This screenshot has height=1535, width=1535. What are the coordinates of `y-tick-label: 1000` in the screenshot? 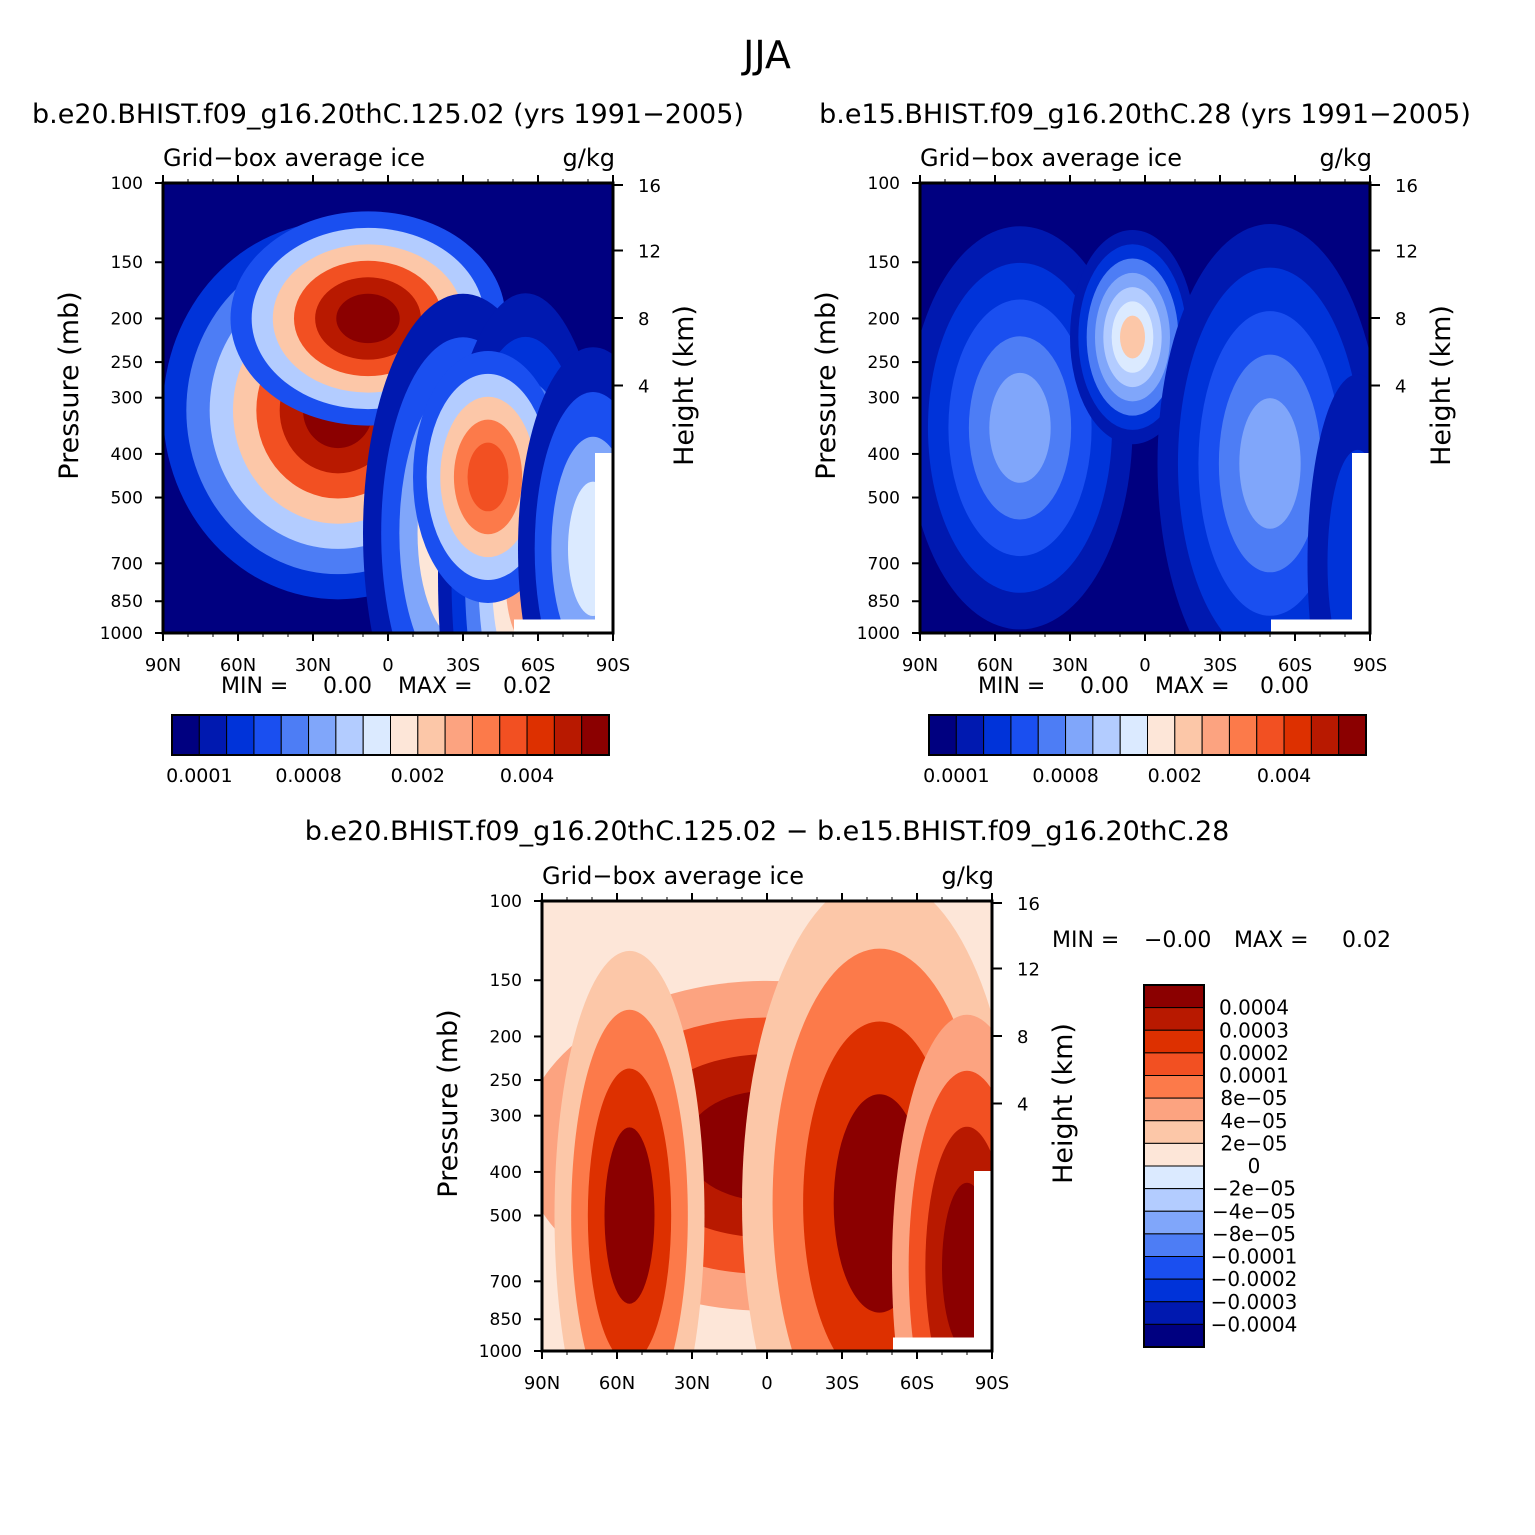 It's located at (878, 634).